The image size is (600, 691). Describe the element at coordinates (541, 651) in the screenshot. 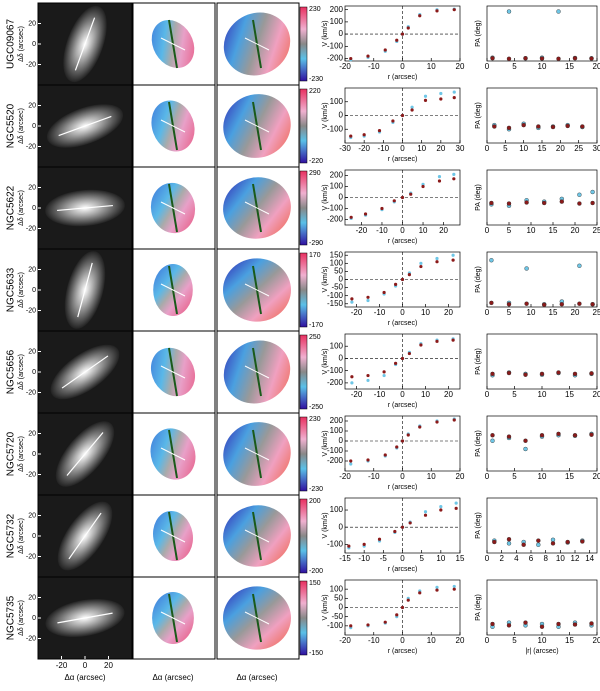

I see `x-axis-label: |r| (arcsec)` at that location.